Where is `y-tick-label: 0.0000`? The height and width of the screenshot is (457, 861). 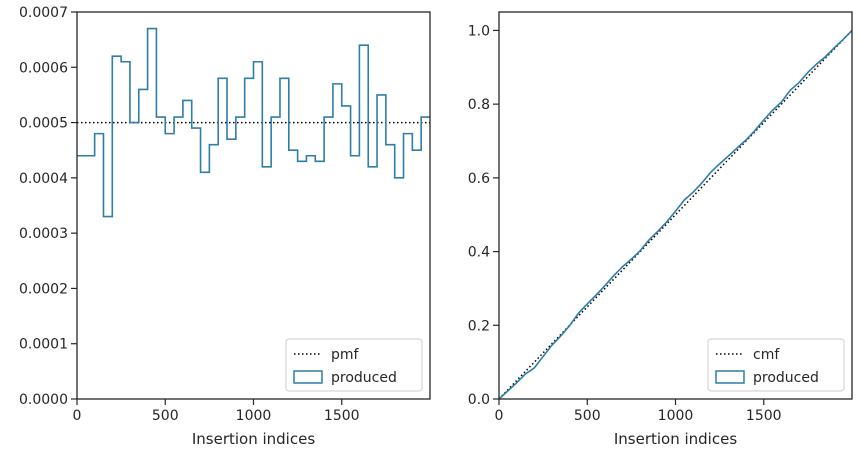
y-tick-label: 0.0000 is located at coordinates (43, 400).